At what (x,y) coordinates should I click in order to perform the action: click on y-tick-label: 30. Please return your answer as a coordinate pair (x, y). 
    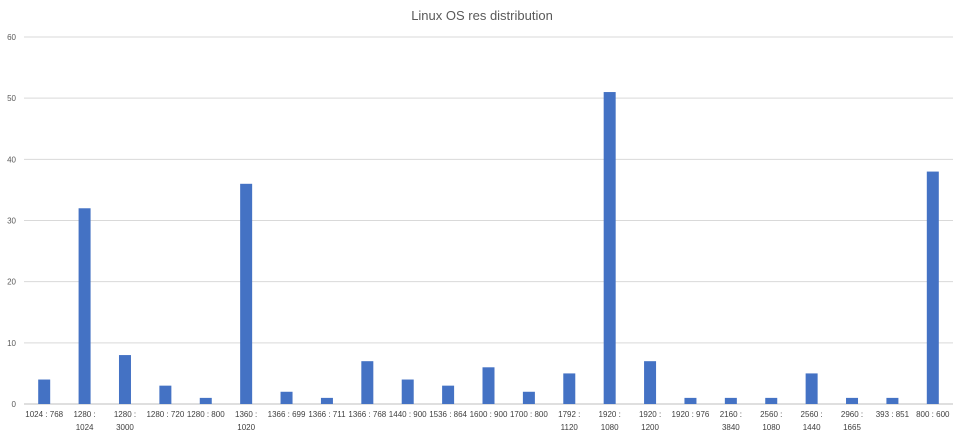
    Looking at the image, I should click on (11, 221).